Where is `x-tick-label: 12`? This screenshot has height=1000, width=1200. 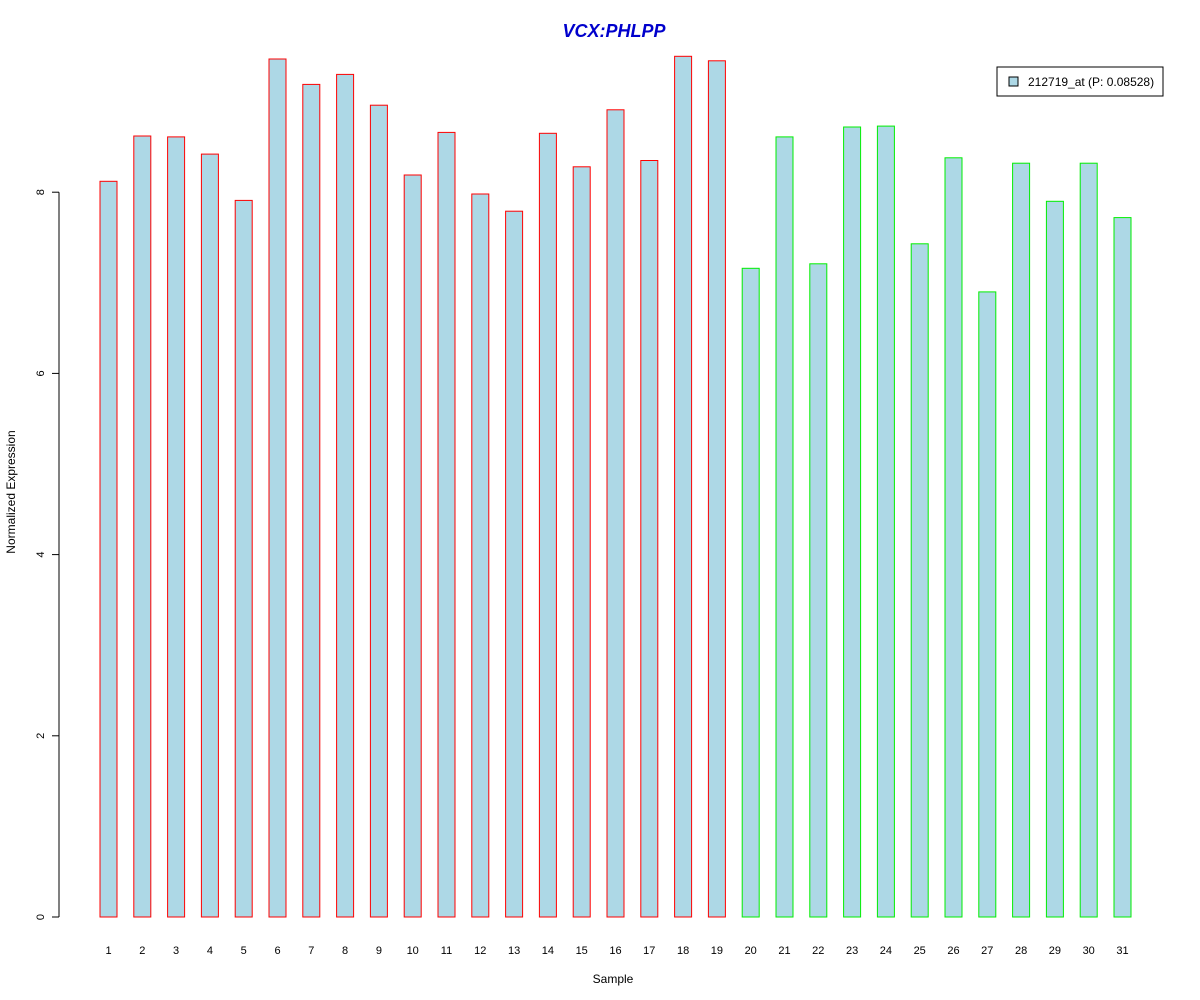 x-tick-label: 12 is located at coordinates (480, 951).